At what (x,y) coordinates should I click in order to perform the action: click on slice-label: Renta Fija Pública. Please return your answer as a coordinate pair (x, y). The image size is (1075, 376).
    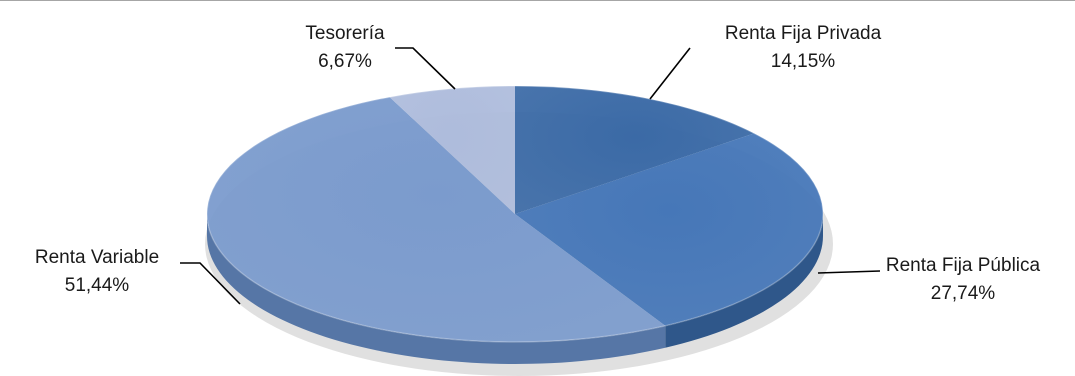
    Looking at the image, I should click on (963, 265).